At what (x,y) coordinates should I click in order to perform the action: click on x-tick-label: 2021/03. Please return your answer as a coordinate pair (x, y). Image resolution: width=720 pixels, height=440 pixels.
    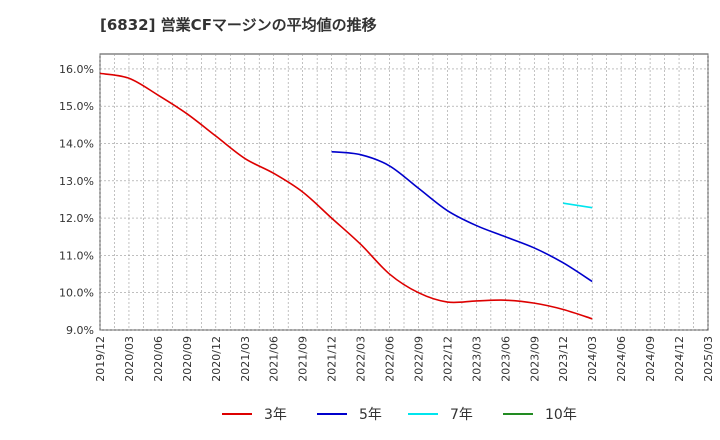
    Looking at the image, I should click on (245, 359).